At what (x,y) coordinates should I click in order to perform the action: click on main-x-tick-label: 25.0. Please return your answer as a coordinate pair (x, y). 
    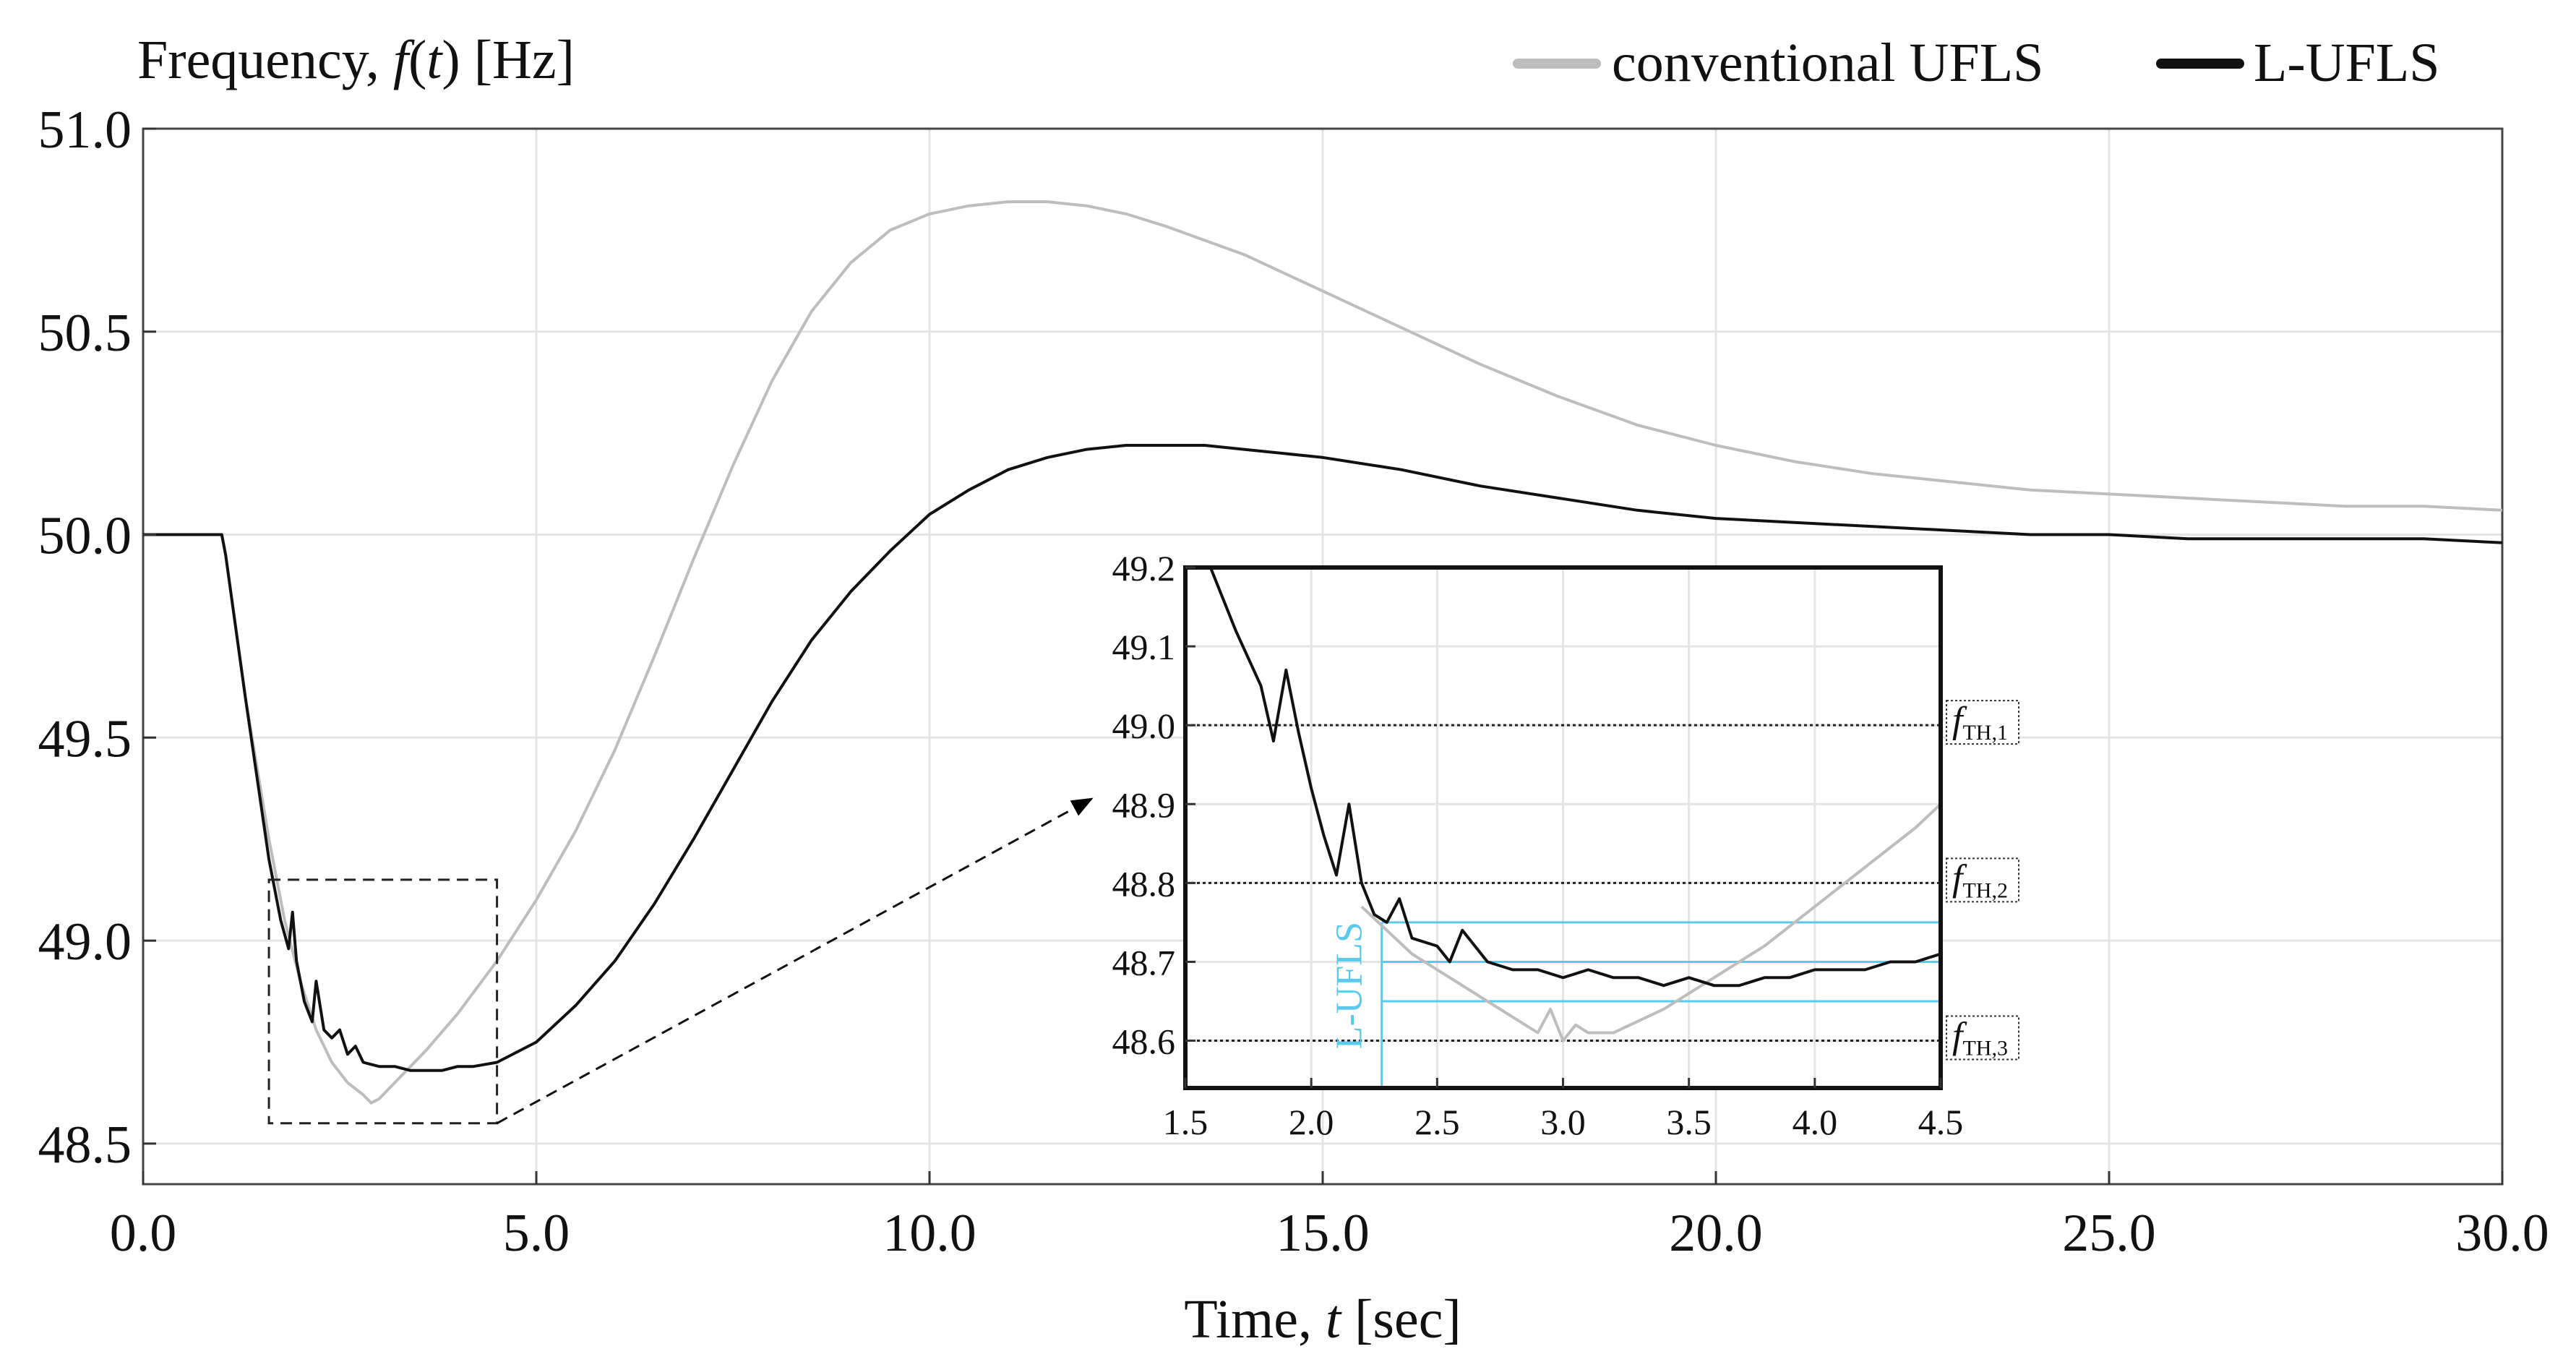
    Looking at the image, I should click on (2109, 1233).